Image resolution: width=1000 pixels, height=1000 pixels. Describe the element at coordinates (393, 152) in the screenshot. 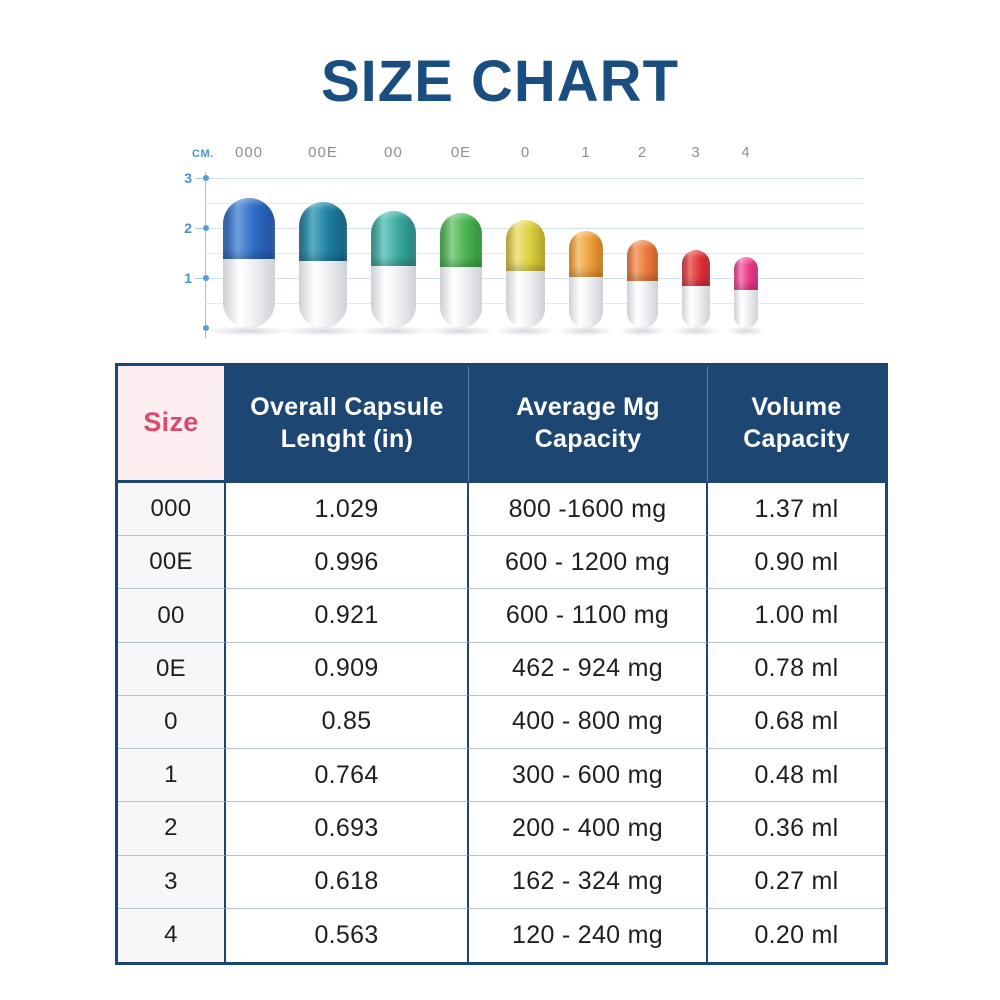

I see `capsule-size-label: 00` at that location.